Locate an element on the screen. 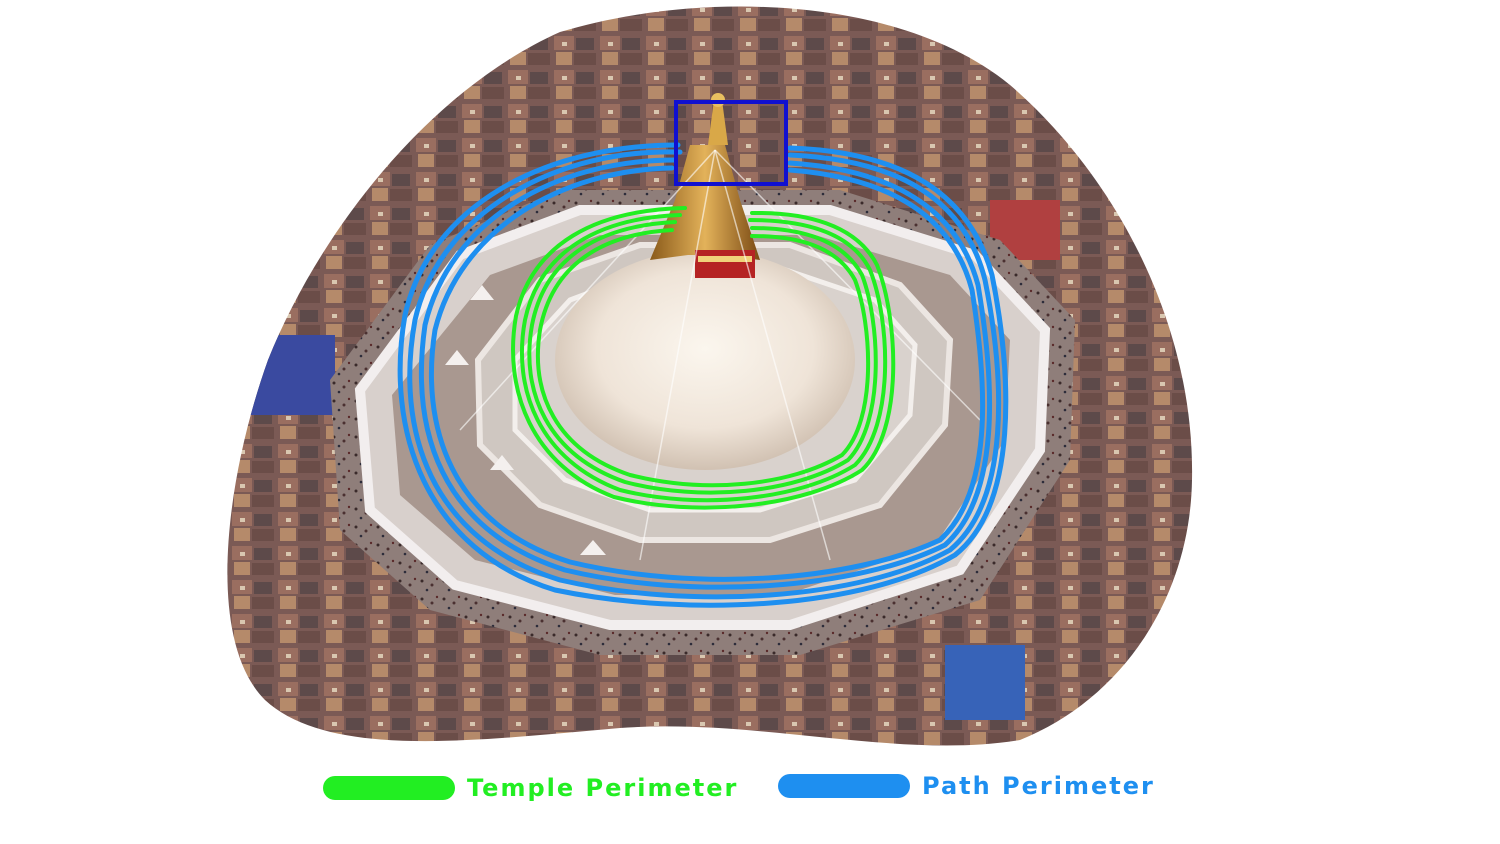 The image size is (1500, 844). legend-path-perimeter: Path Perimeter is located at coordinates (966, 786).